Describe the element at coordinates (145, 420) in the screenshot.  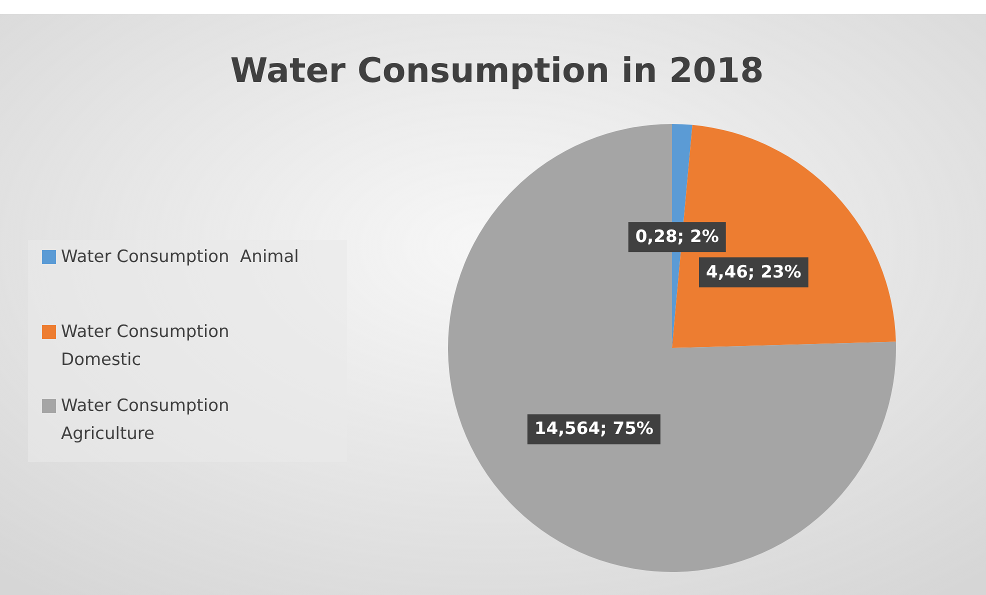
I see `legend-label: Water Consumption Agriculture` at that location.